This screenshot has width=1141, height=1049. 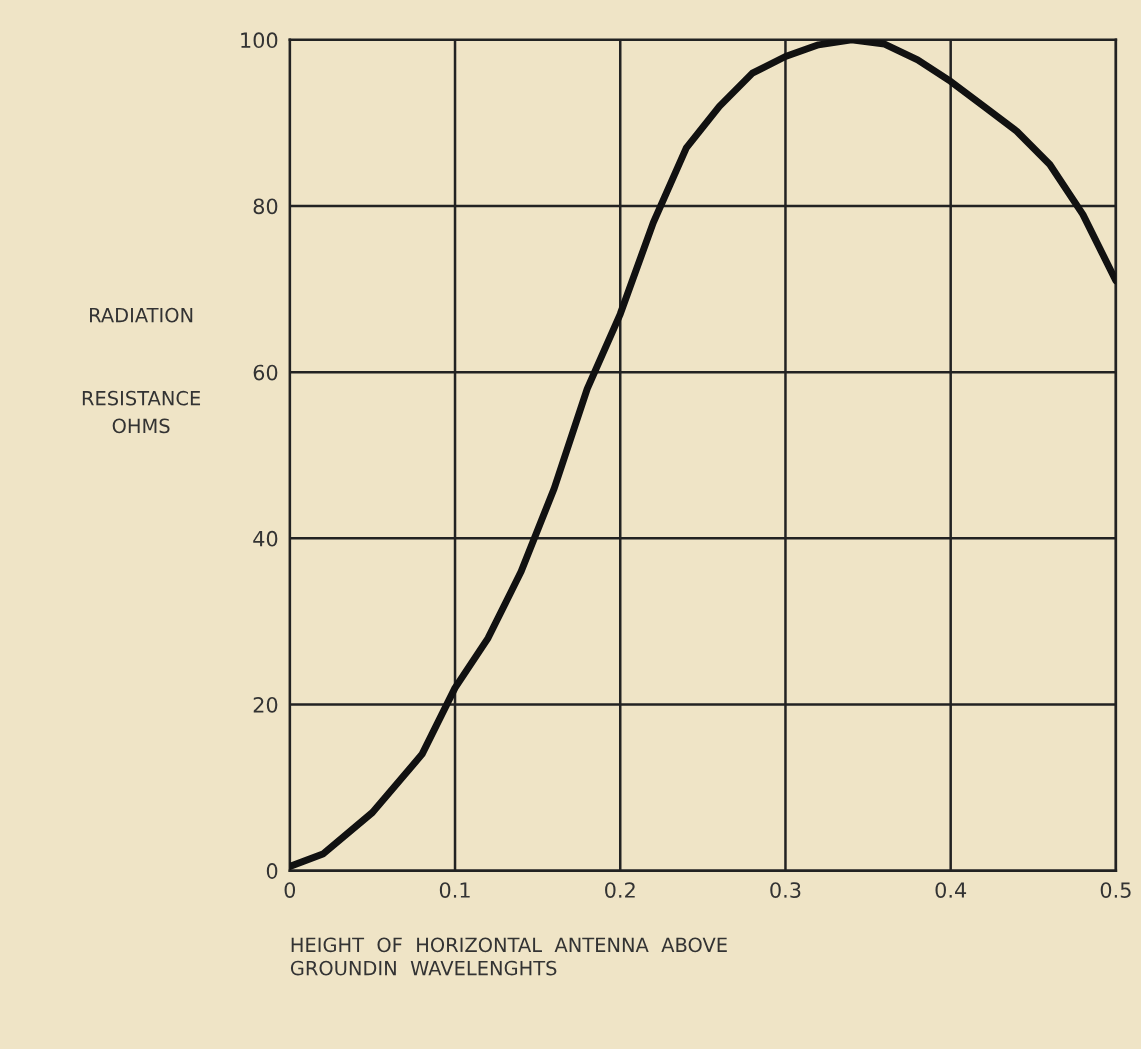 I want to click on y-tick-label: 80, so click(x=265, y=206).